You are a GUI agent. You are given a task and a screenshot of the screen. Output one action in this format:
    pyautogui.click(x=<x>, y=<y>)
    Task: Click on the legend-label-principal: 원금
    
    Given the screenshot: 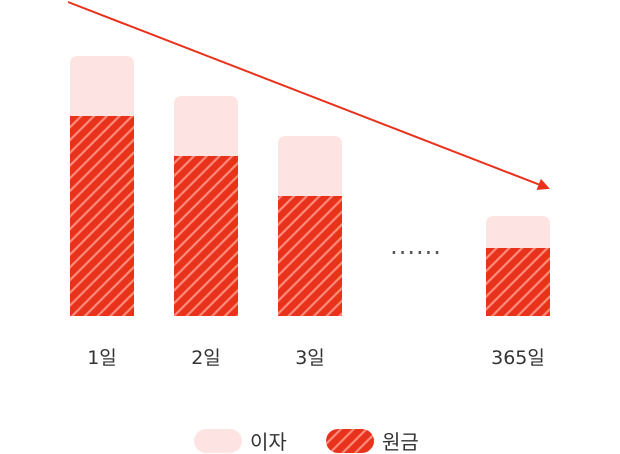 What is the action you would take?
    pyautogui.click(x=400, y=442)
    